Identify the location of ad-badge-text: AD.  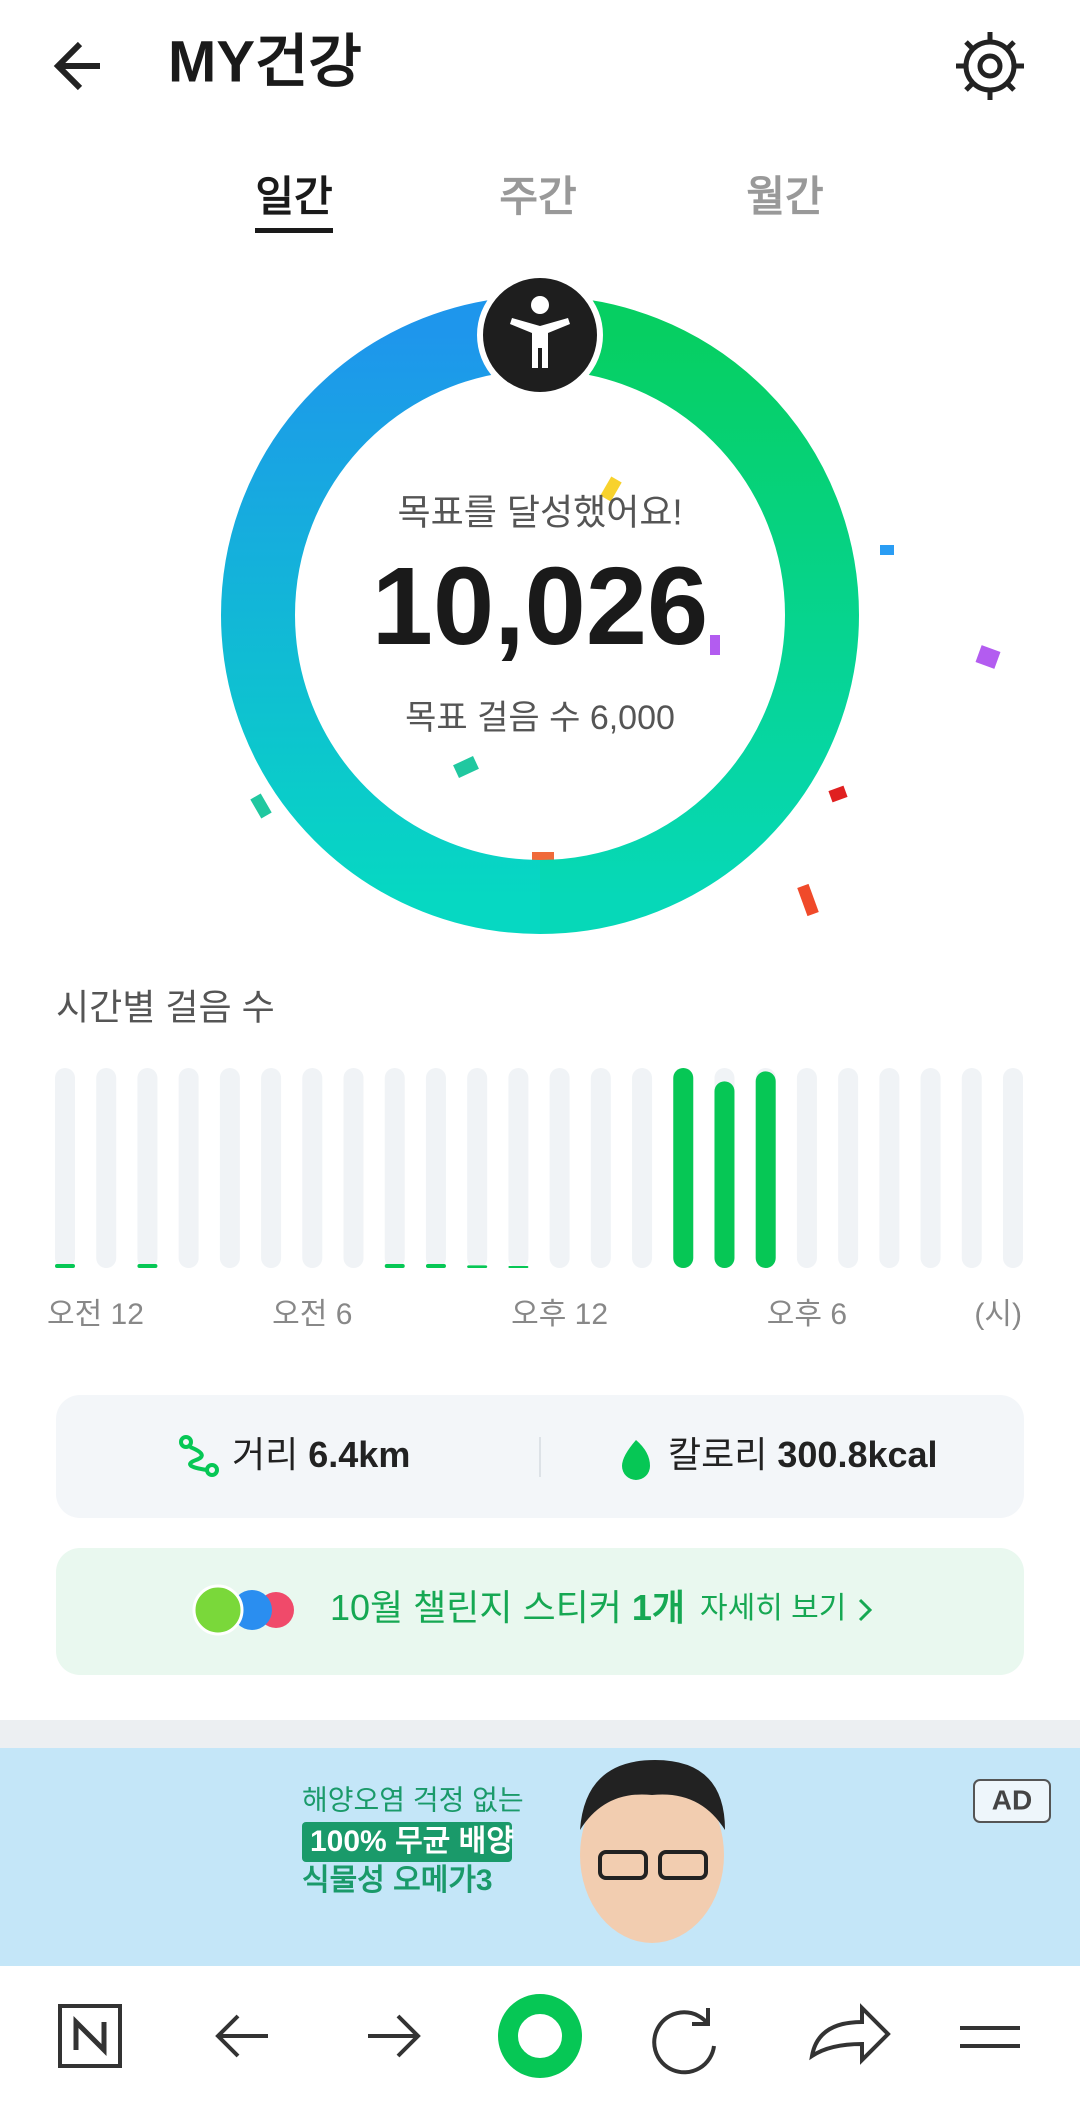
(1012, 1799).